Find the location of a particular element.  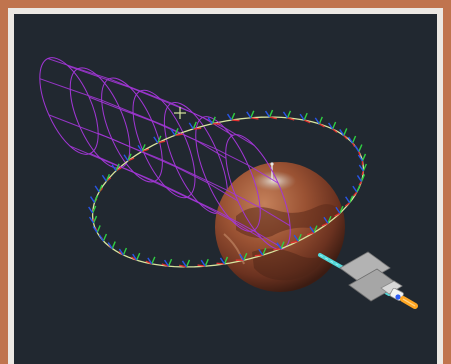

planet-dark-region-south is located at coordinates (289, 264).